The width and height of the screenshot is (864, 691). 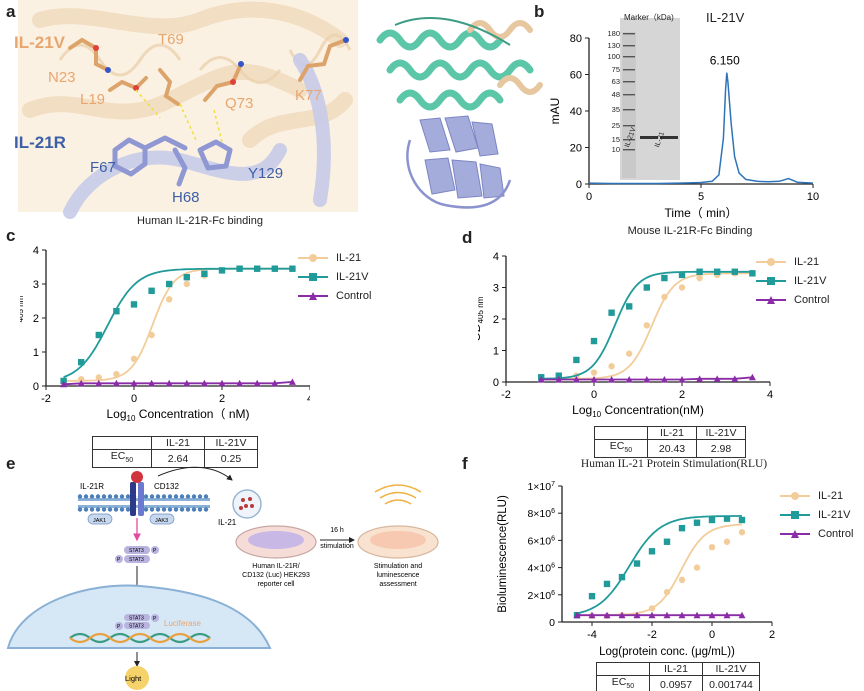 What do you see at coordinates (117, 414) in the screenshot?
I see `x-axis-label-main: Log` at bounding box center [117, 414].